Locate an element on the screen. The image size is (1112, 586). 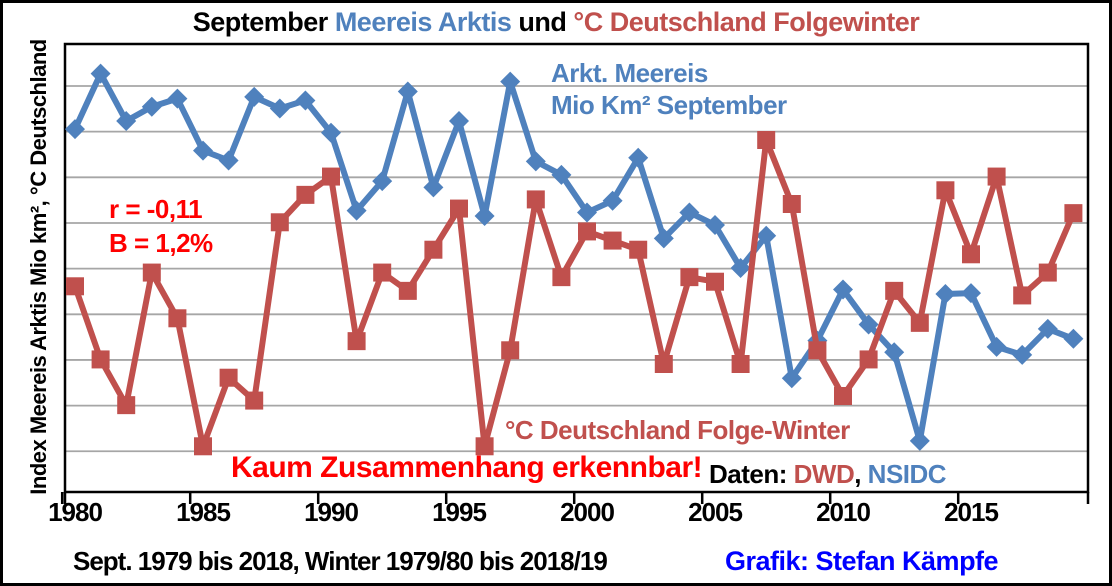
source-dwd: DWD is located at coordinates (824, 474).